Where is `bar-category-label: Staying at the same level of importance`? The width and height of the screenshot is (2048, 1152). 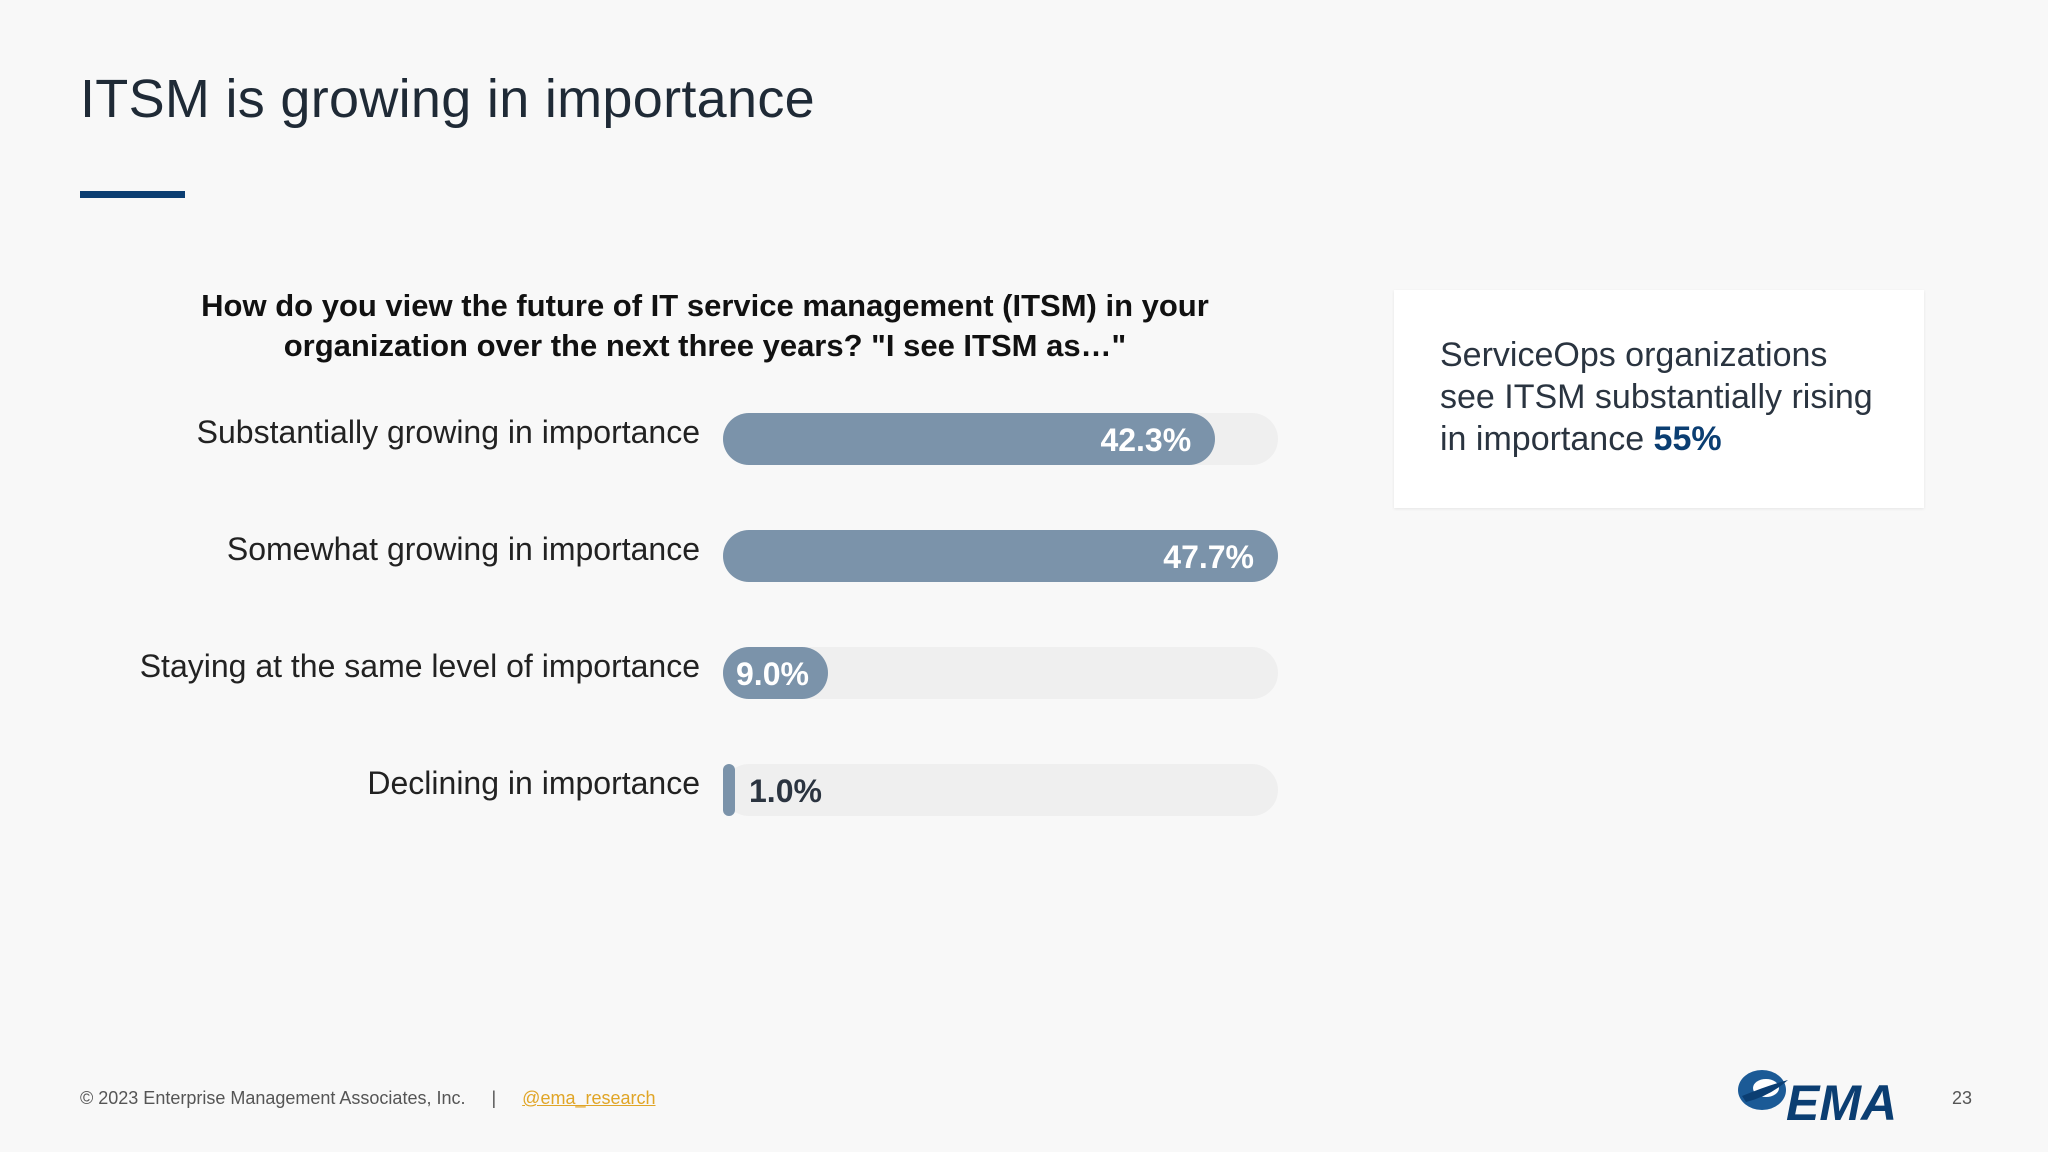
bar-category-label: Staying at the same level of importance is located at coordinates (419, 666).